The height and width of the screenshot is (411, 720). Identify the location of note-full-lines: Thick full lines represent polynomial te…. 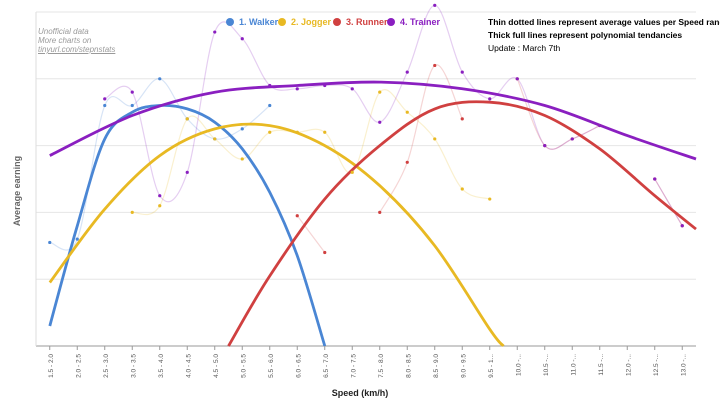
(585, 35).